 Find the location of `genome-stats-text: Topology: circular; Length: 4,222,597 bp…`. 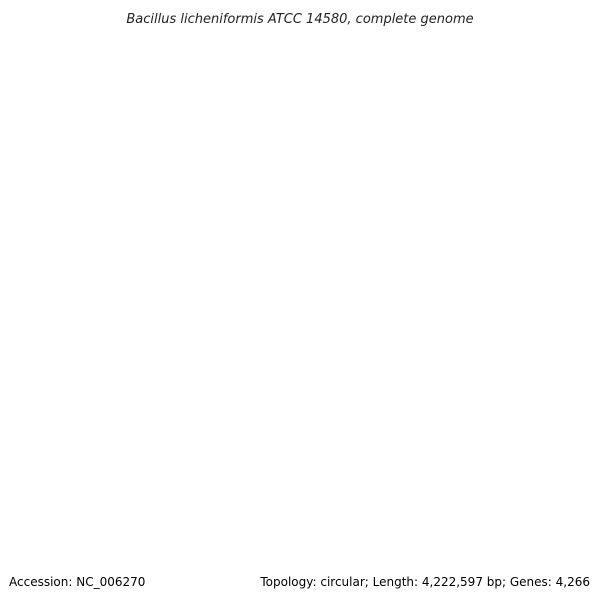

genome-stats-text: Topology: circular; Length: 4,222,597 bp… is located at coordinates (424, 582).